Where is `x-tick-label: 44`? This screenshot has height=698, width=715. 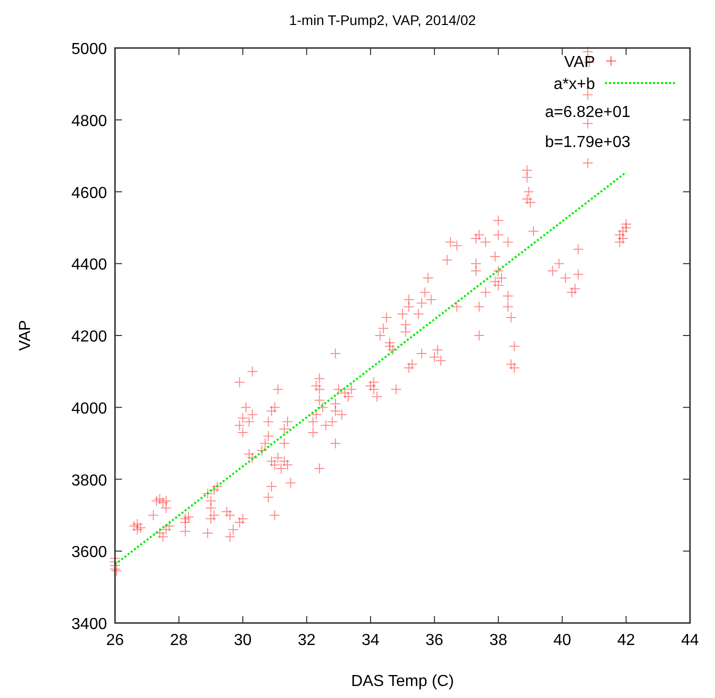 x-tick-label: 44 is located at coordinates (690, 640).